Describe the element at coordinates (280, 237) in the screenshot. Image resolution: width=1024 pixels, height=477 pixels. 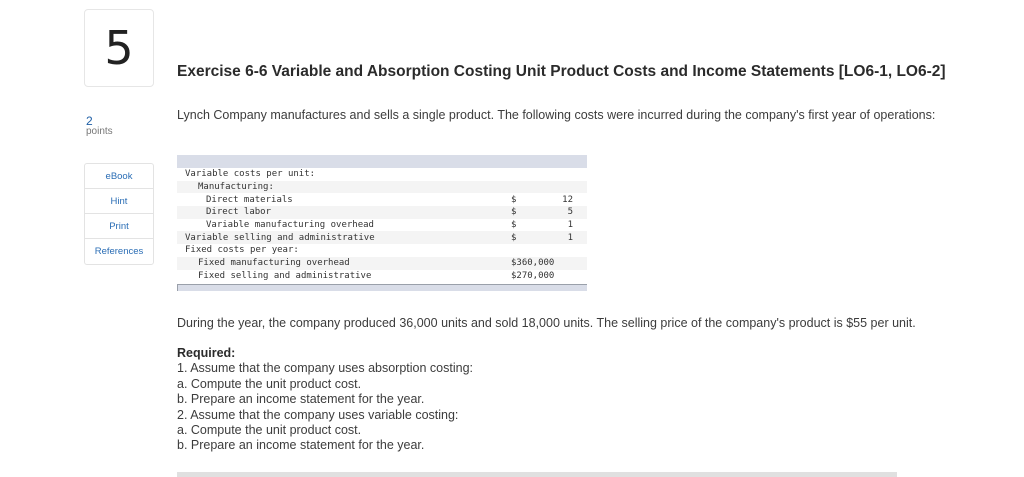
I see `row-label: Variable selling and administrative` at that location.